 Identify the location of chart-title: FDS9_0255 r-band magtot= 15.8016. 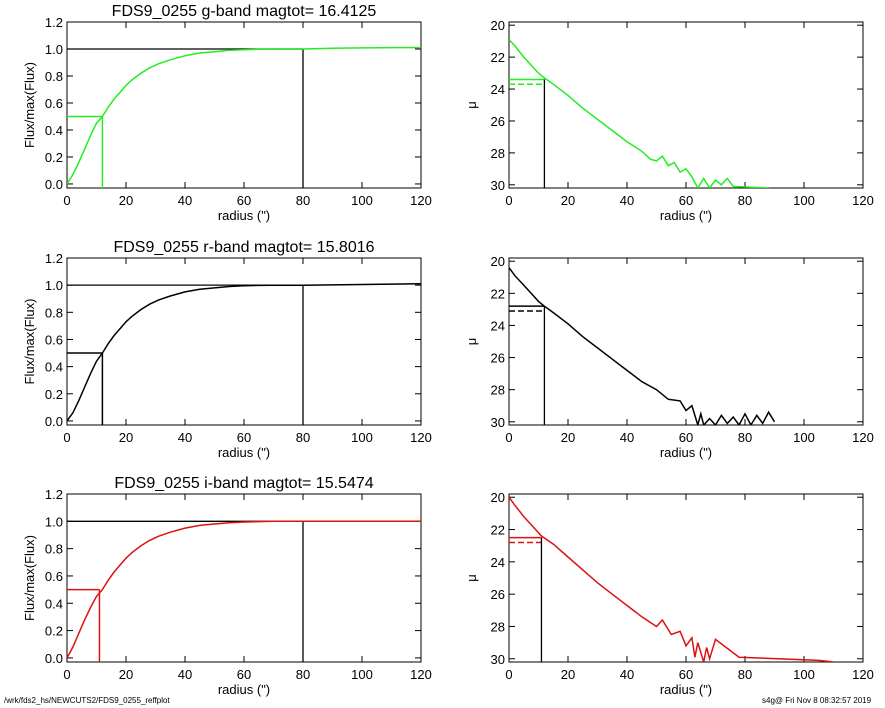
(243, 247).